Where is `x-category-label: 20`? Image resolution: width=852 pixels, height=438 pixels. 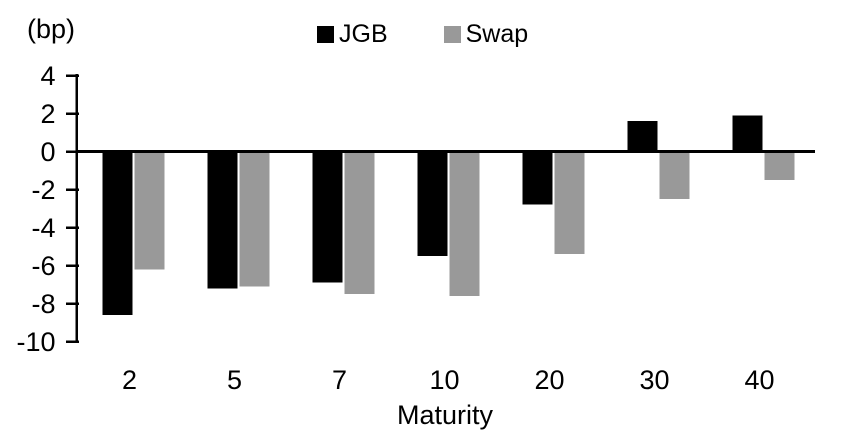 x-category-label: 20 is located at coordinates (549, 380).